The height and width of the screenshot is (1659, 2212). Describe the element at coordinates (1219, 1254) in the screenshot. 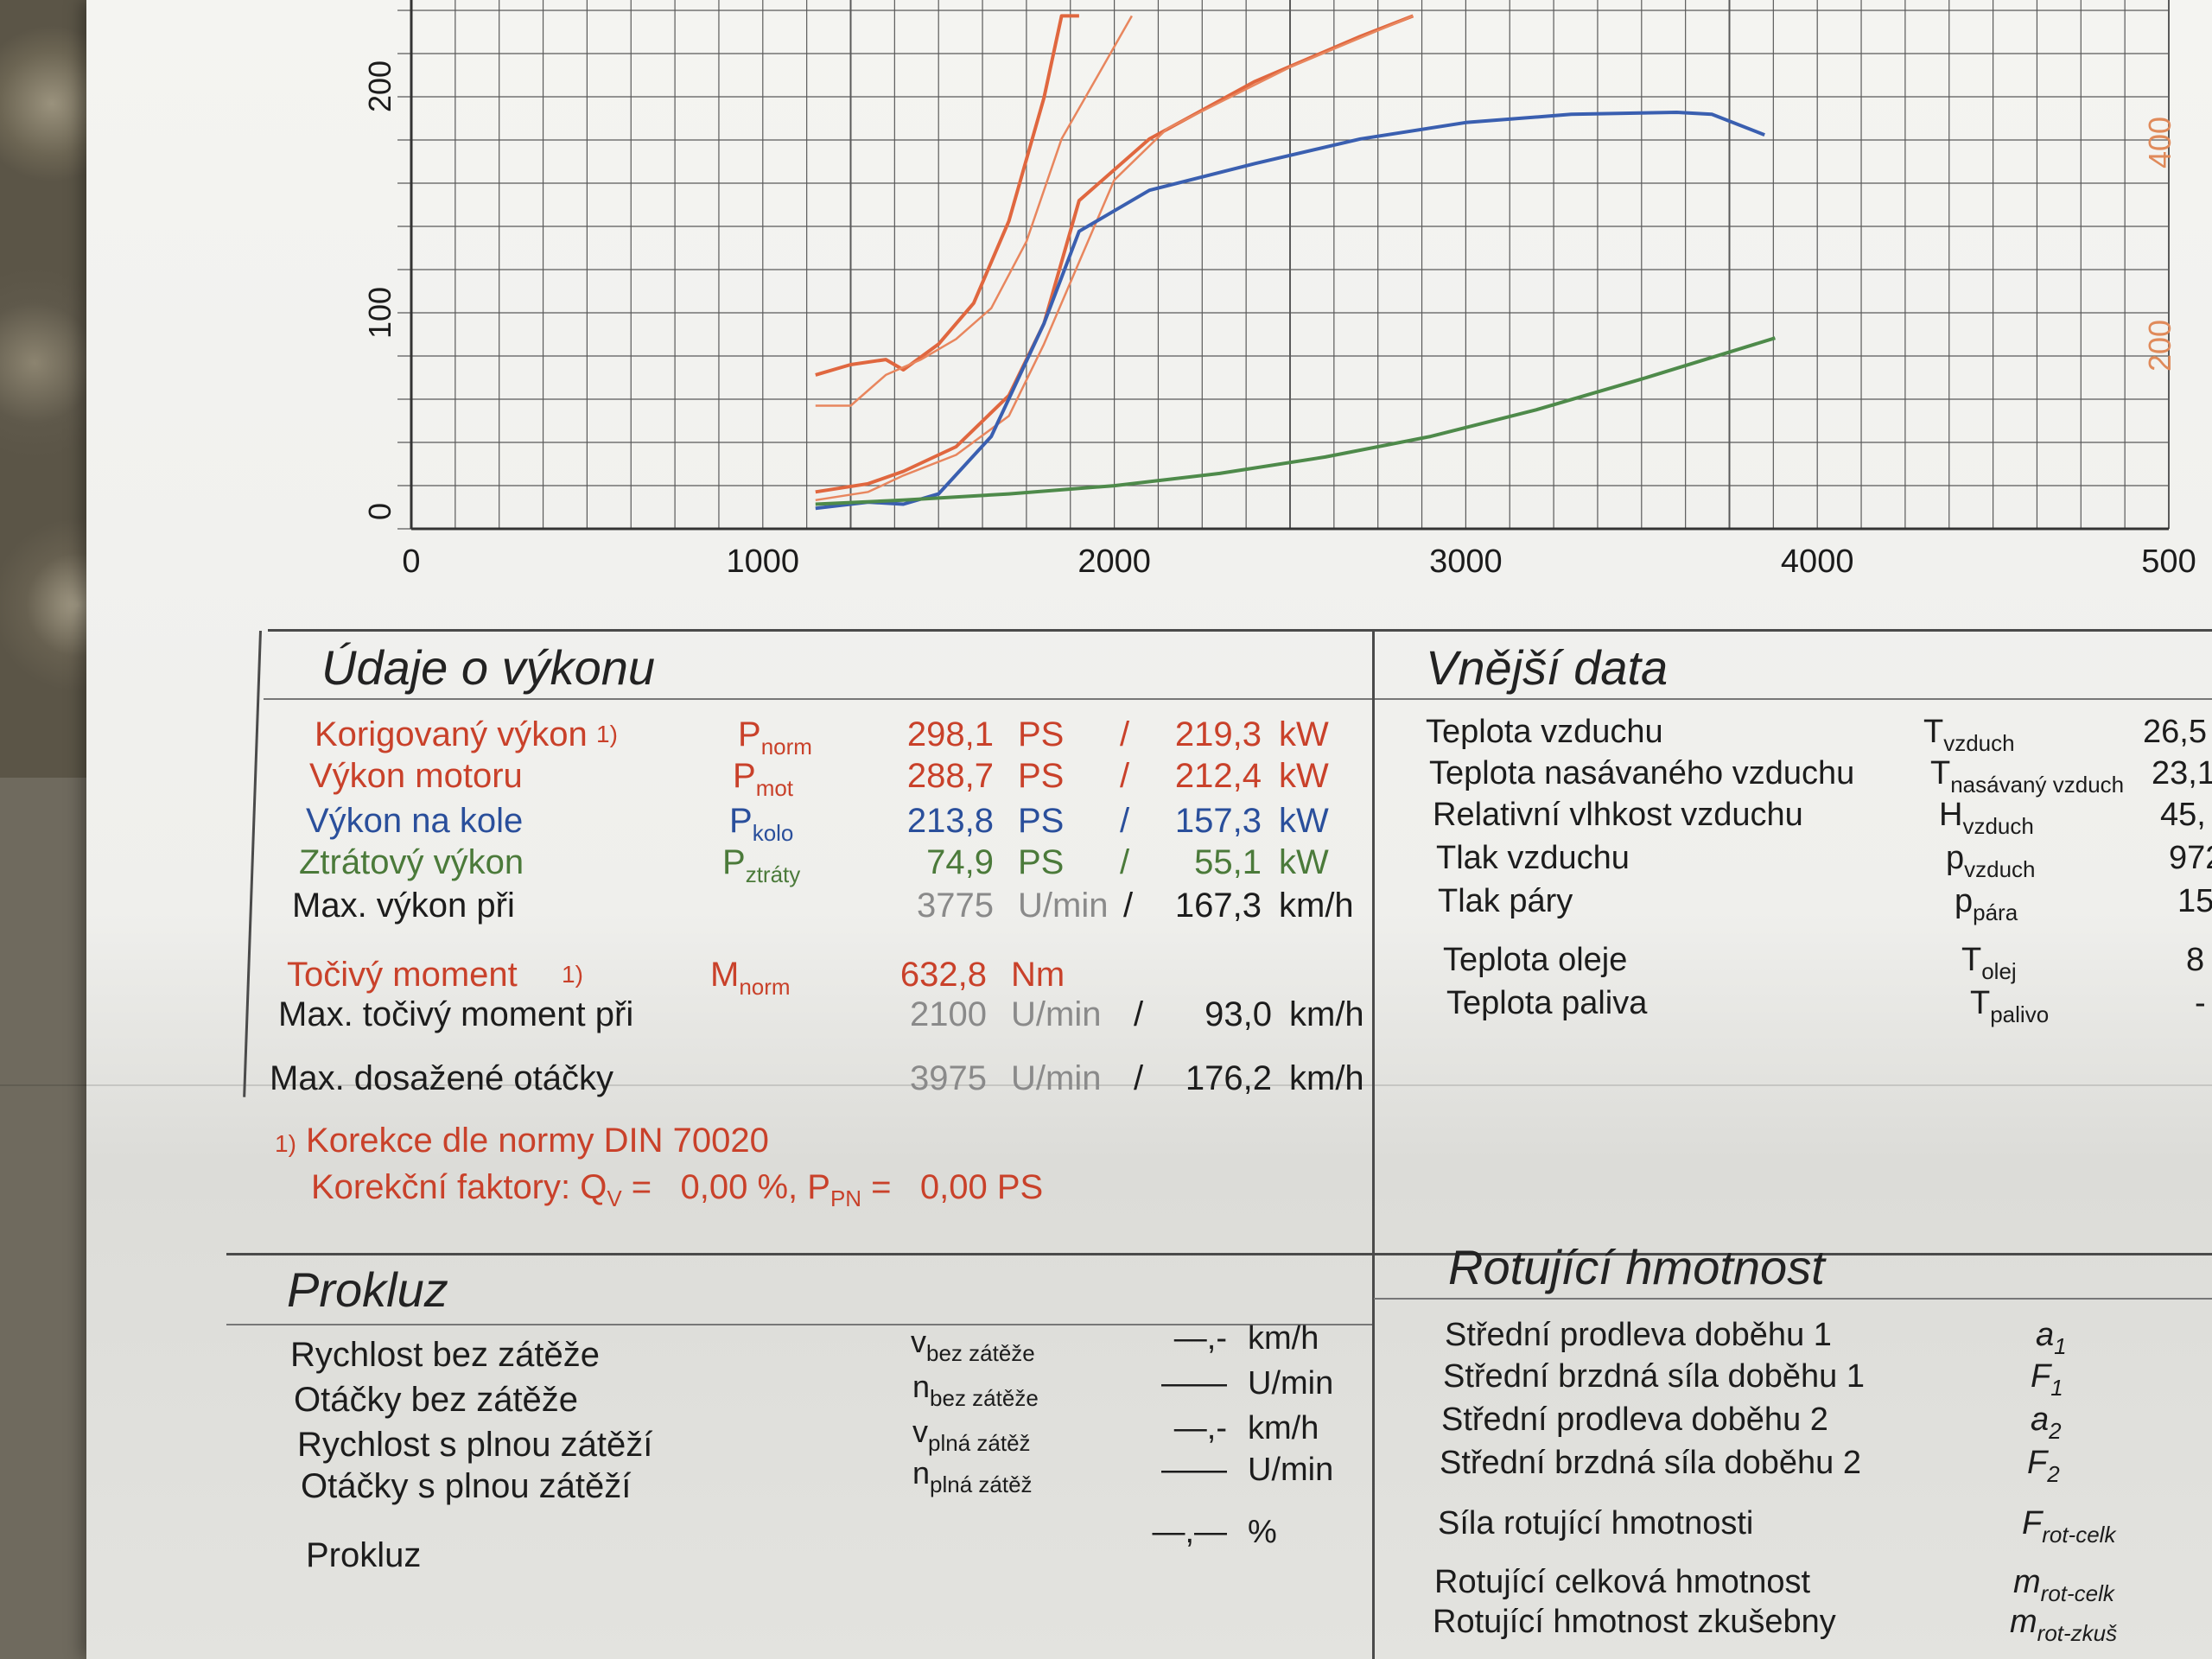

I see `divider-prokluz` at that location.